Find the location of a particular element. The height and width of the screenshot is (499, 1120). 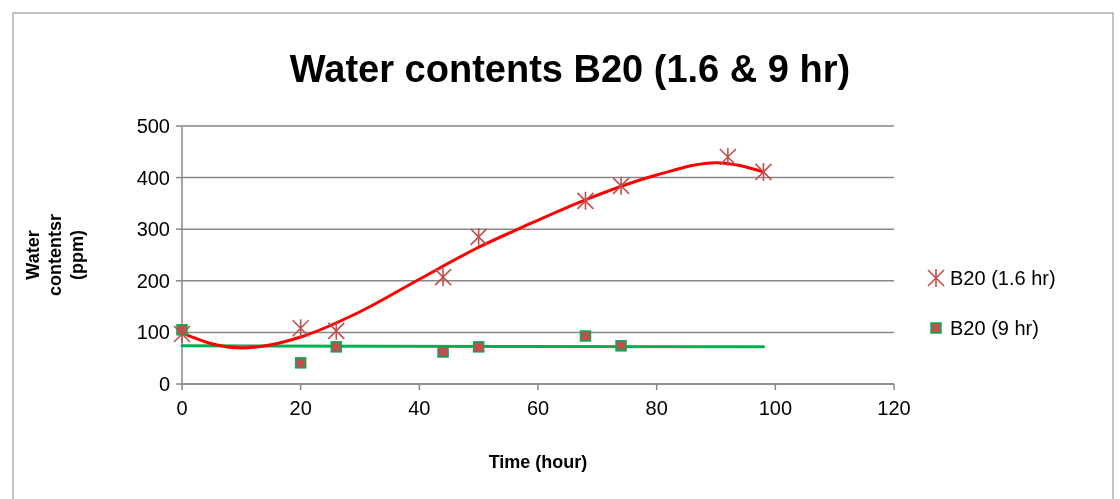

x-tick-label: 100 is located at coordinates (775, 408).